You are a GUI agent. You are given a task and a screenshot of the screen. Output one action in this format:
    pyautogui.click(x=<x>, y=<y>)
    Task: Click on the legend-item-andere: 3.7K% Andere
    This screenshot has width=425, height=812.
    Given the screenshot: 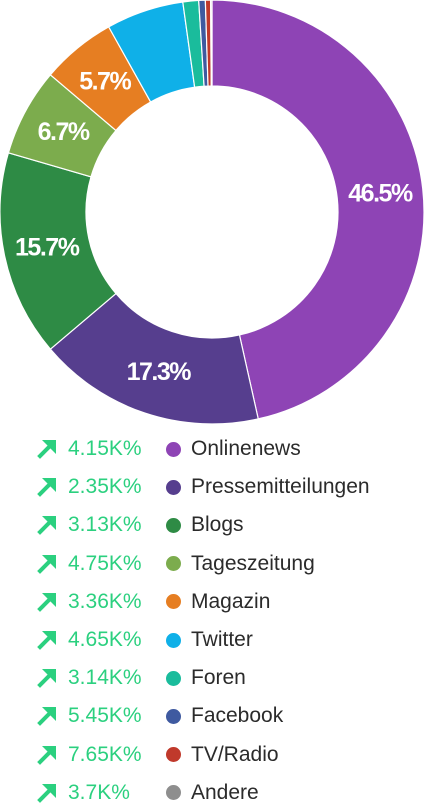 What is the action you would take?
    pyautogui.click(x=229, y=793)
    